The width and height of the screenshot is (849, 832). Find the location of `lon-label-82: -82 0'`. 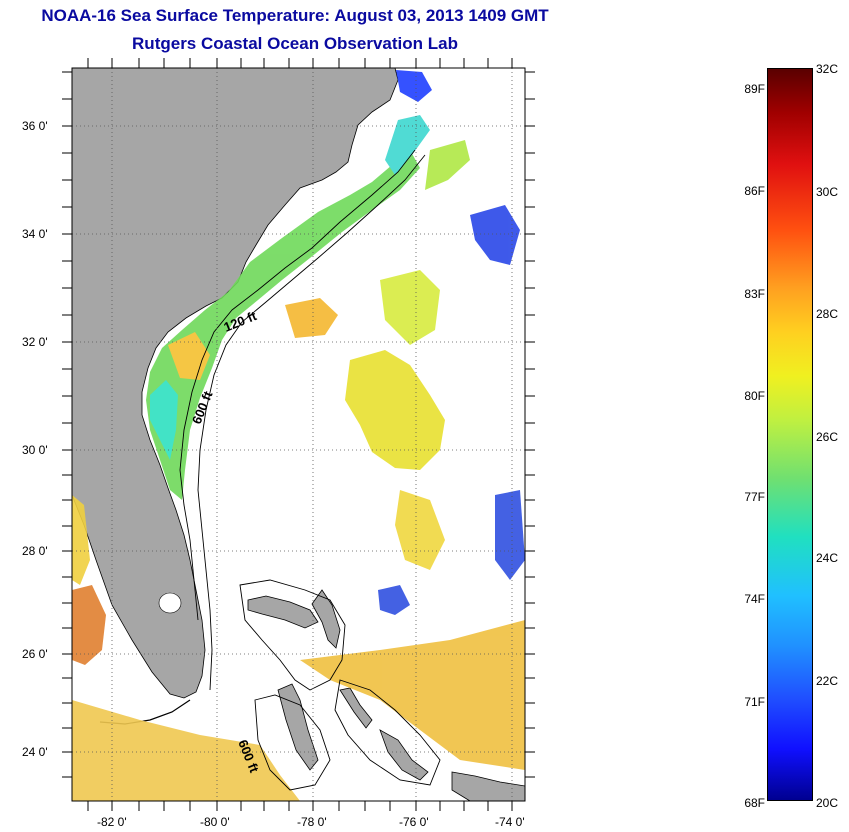

lon-label-82: -82 0' is located at coordinates (112, 822).